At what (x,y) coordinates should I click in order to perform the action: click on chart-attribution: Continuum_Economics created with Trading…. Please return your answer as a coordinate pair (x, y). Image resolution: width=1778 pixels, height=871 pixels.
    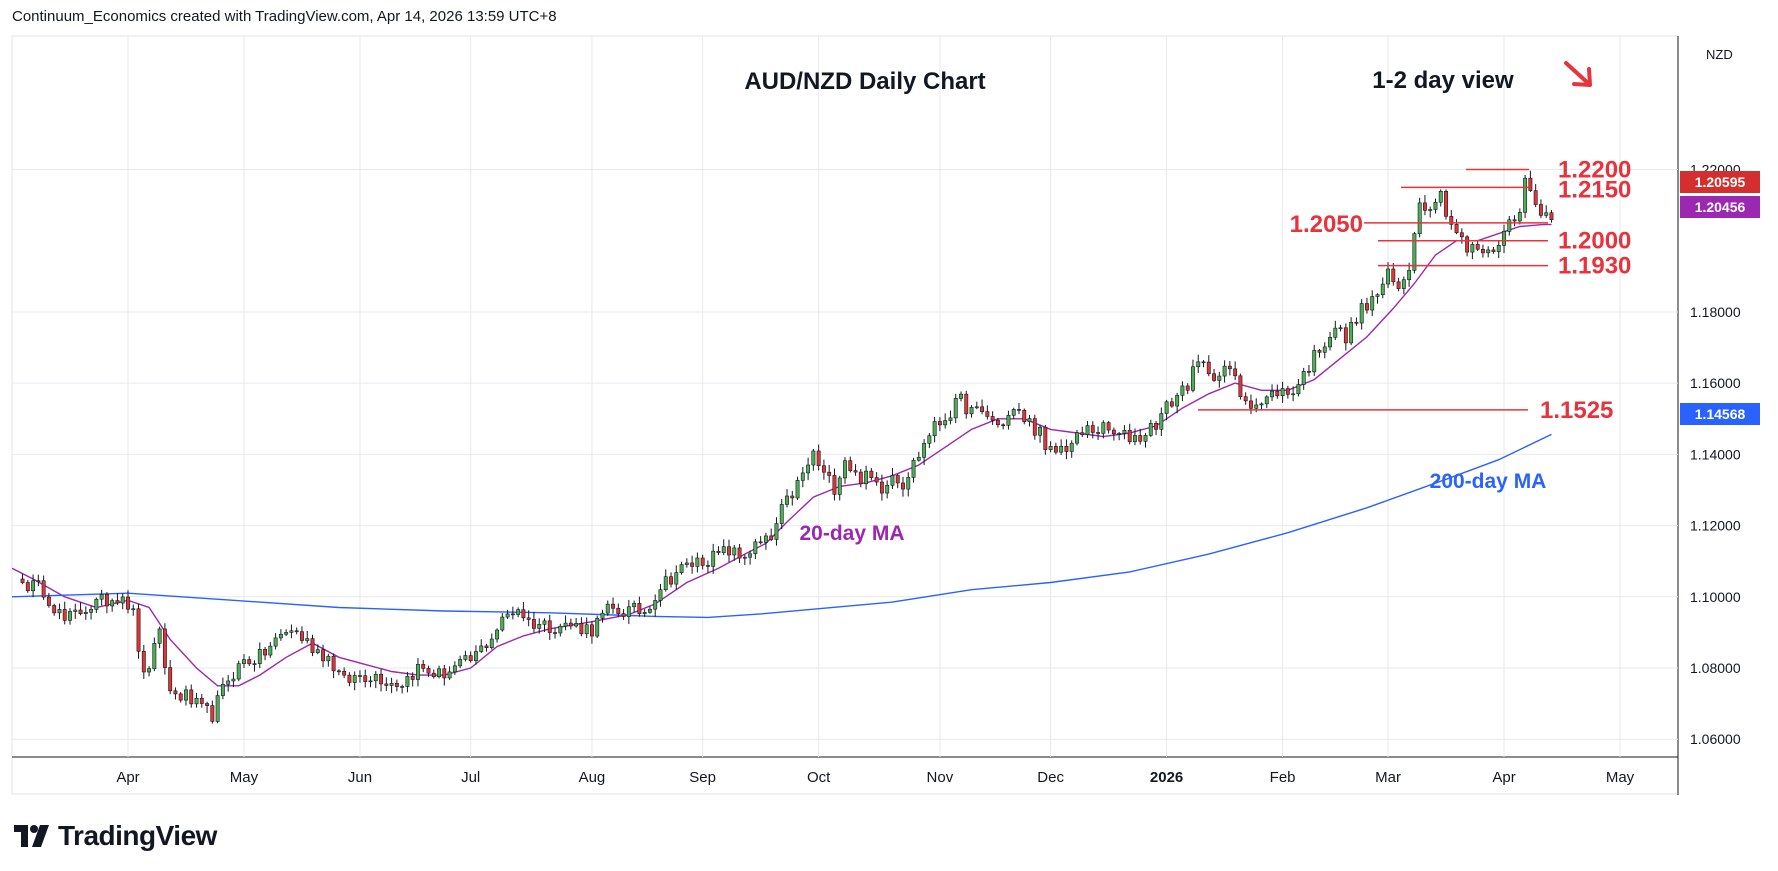
    Looking at the image, I should click on (284, 16).